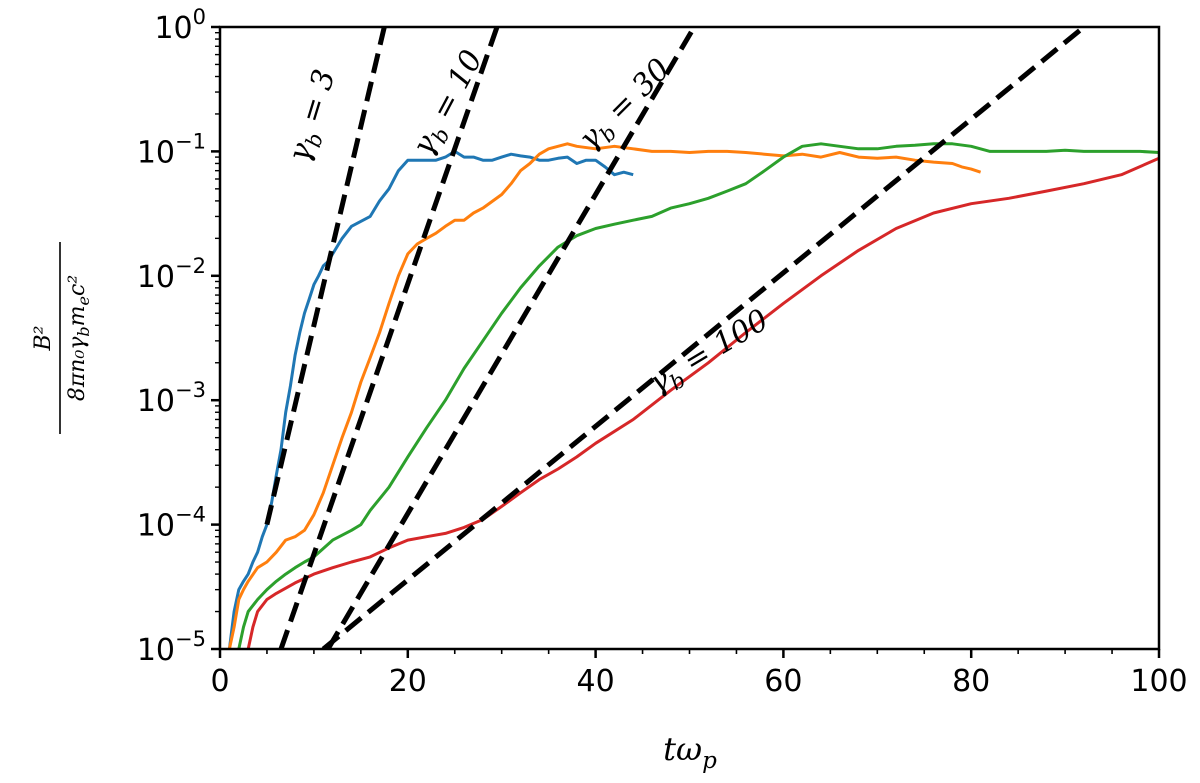 The width and height of the screenshot is (1200, 783). I want to click on y-axis-label: B² 8πn₀γbmec², so click(62, 338).